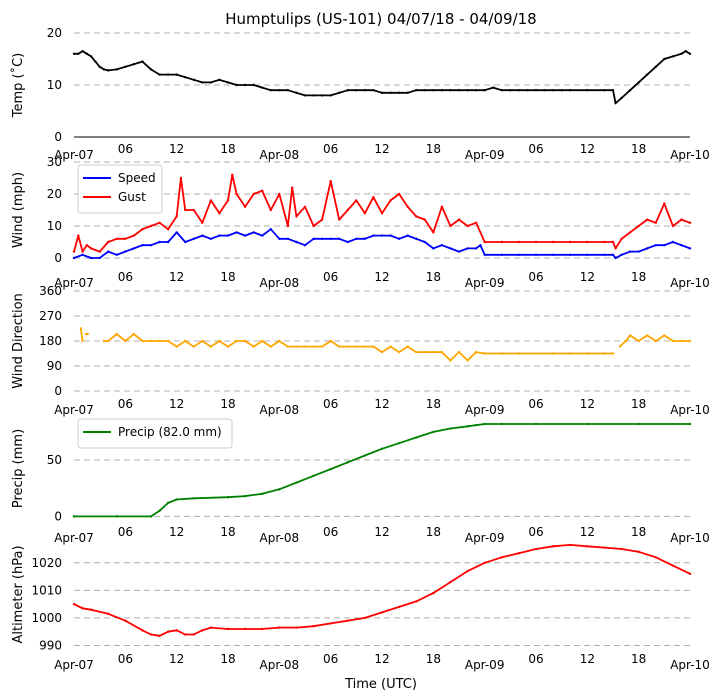 This screenshot has height=700, width=722. What do you see at coordinates (74, 410) in the screenshot?
I see `x-tick-label: Apr-07` at bounding box center [74, 410].